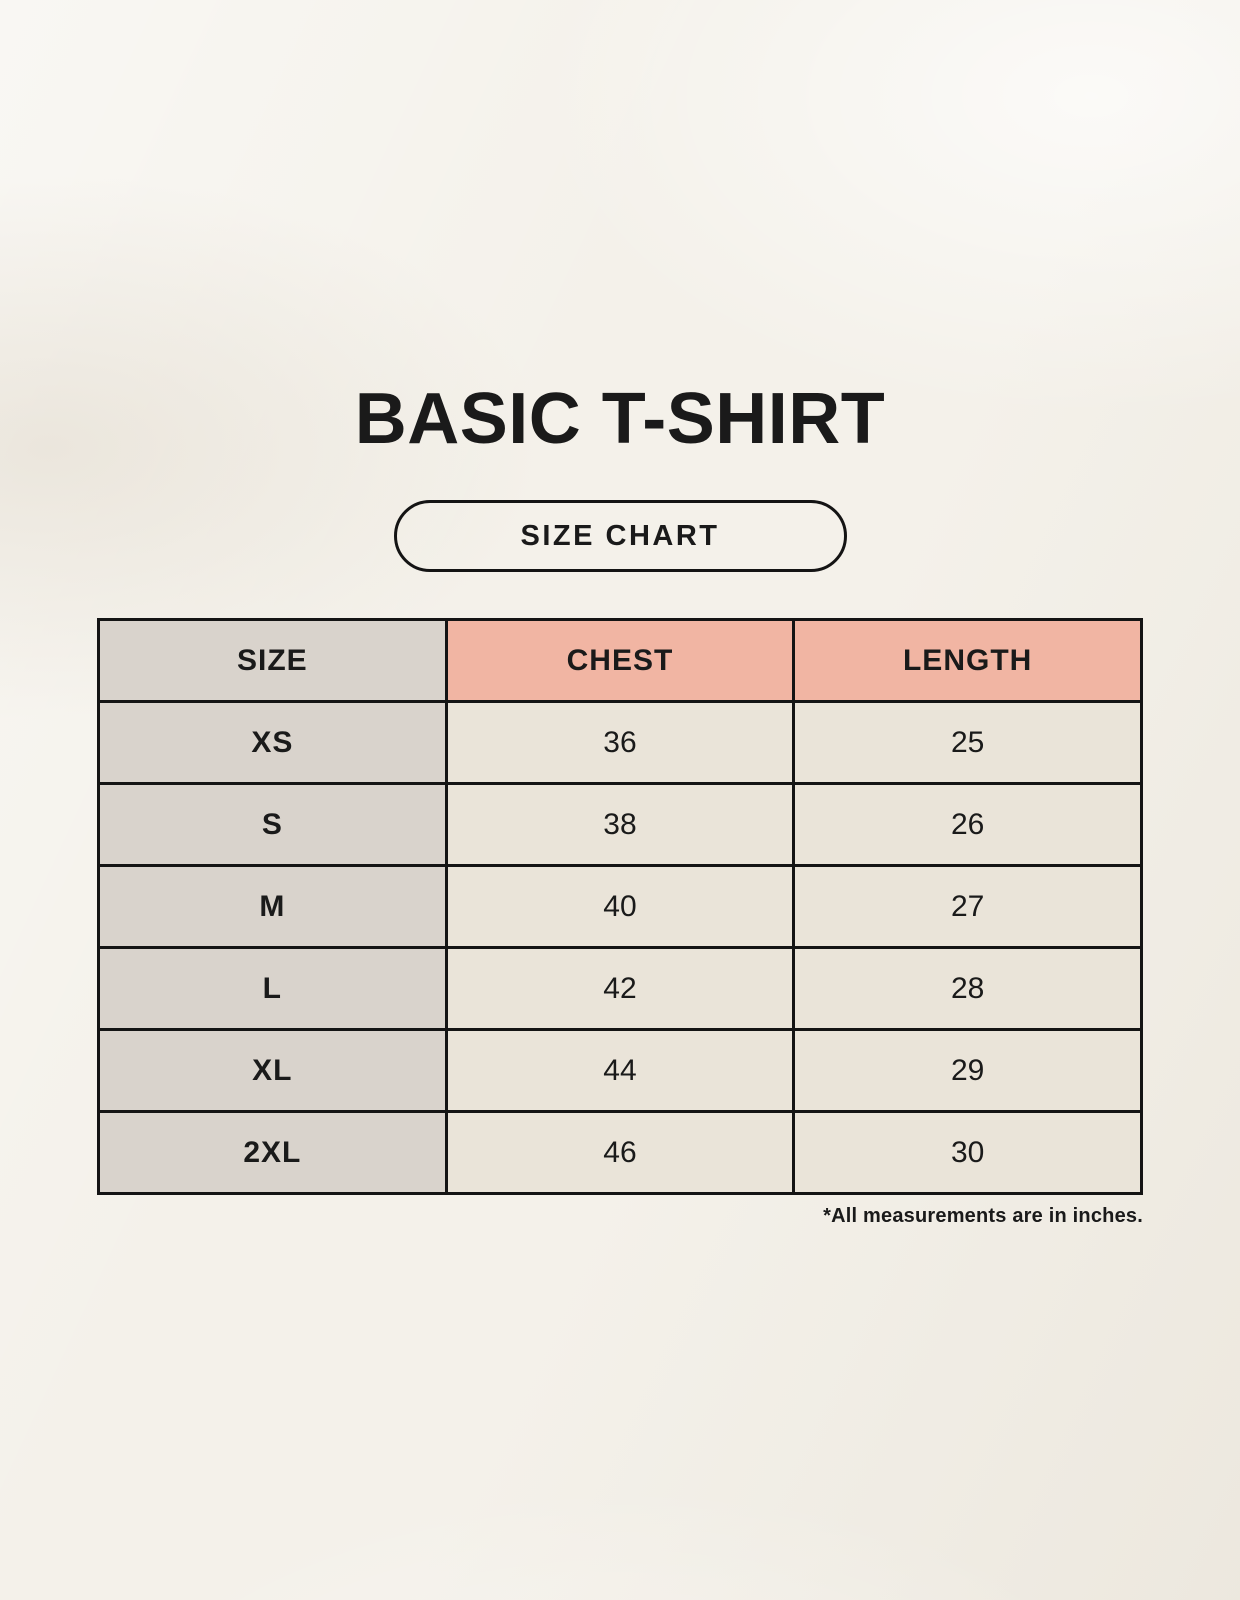 Image resolution: width=1240 pixels, height=1600 pixels. Describe the element at coordinates (272, 1152) in the screenshot. I see `size-label: 2XL` at that location.